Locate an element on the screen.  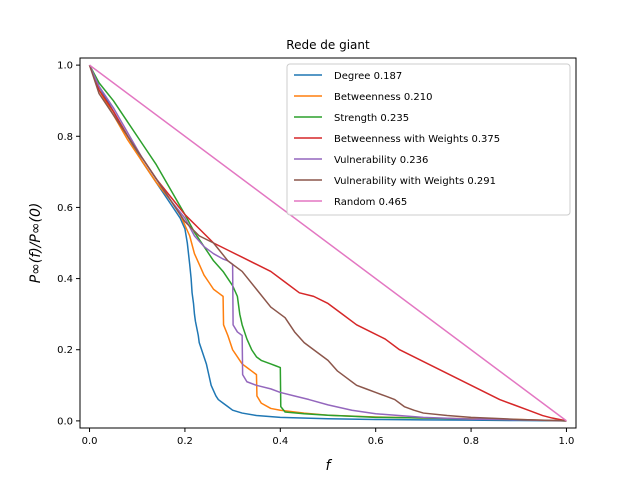
y-axis-label: P∞(f)/P∞(0) is located at coordinates (36, 243).